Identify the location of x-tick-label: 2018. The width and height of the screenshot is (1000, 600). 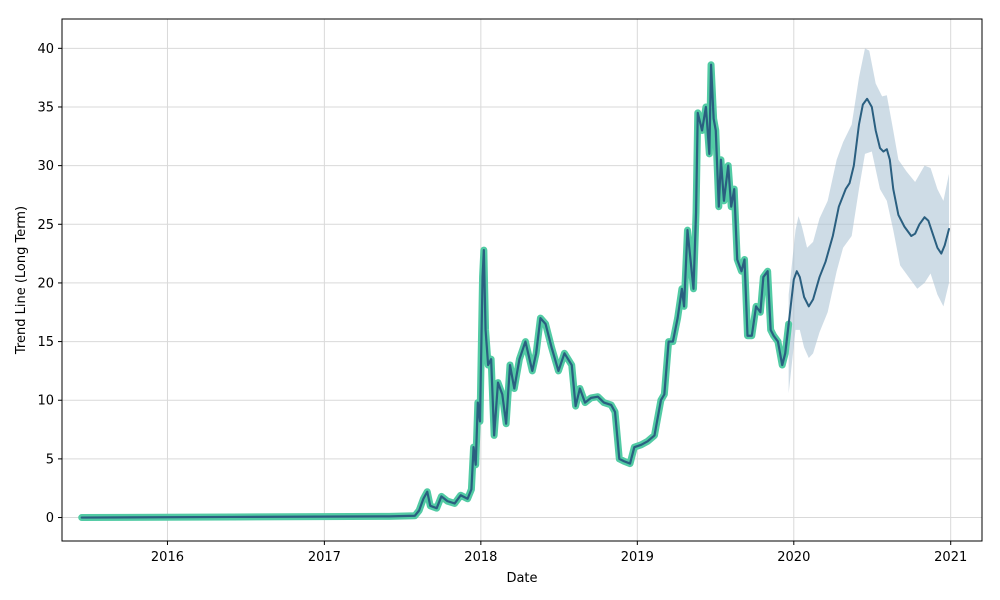
(480, 557).